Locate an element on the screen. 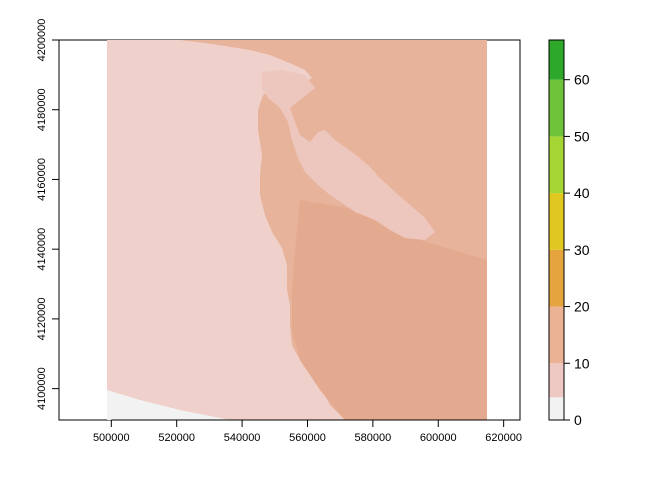 This screenshot has width=672, height=480. color-legend: 0 10 20 30 40 50 60 is located at coordinates (569, 233).